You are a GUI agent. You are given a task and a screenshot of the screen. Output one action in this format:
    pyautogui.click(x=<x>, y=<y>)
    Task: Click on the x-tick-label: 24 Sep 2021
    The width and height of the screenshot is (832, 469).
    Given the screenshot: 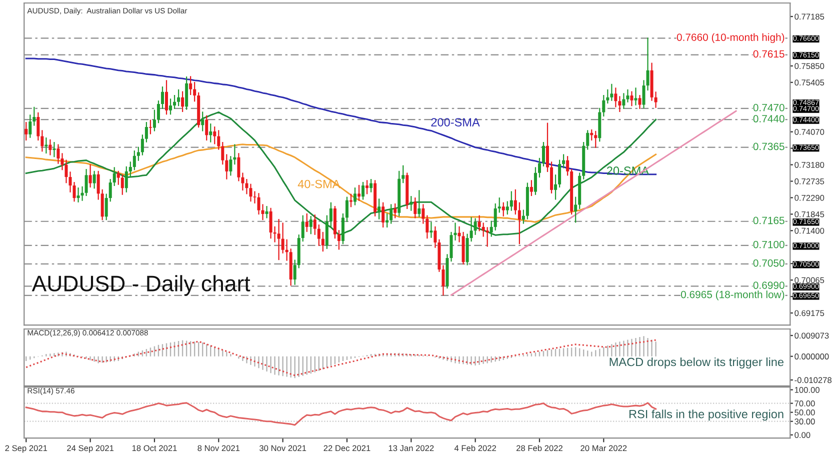 What is the action you would take?
    pyautogui.click(x=90, y=449)
    